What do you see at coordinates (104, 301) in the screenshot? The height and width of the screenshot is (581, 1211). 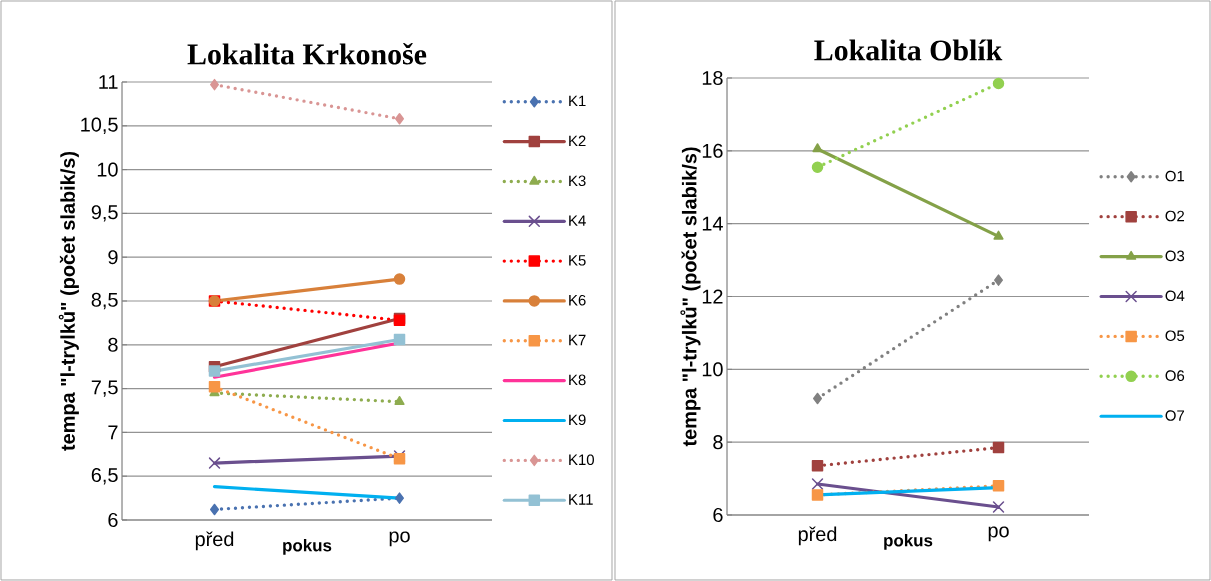 I see `y-tick-label: 8,5` at bounding box center [104, 301].